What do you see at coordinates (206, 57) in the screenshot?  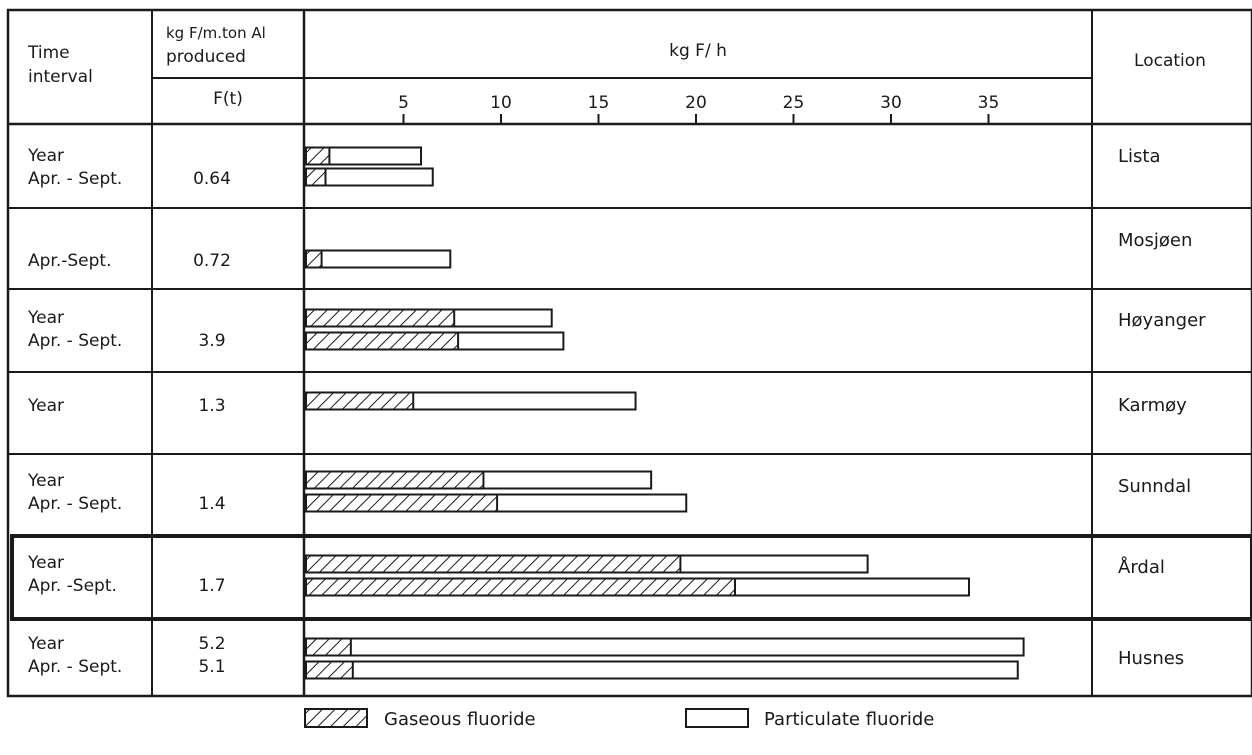 I see `header-ft-line2: produced` at bounding box center [206, 57].